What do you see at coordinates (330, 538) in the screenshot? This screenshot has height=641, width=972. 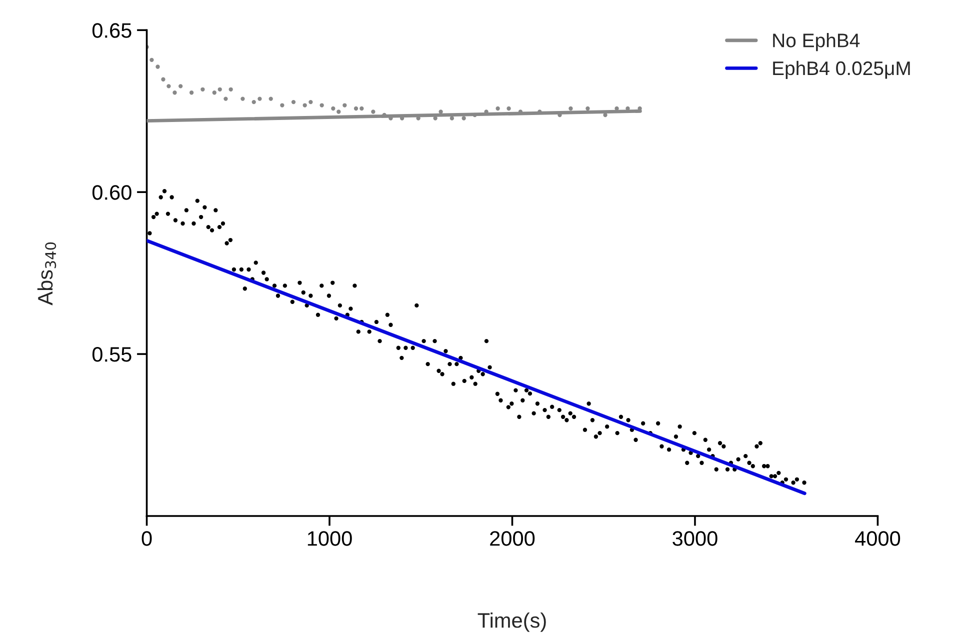 I see `x-tick-label: 1000` at bounding box center [330, 538].